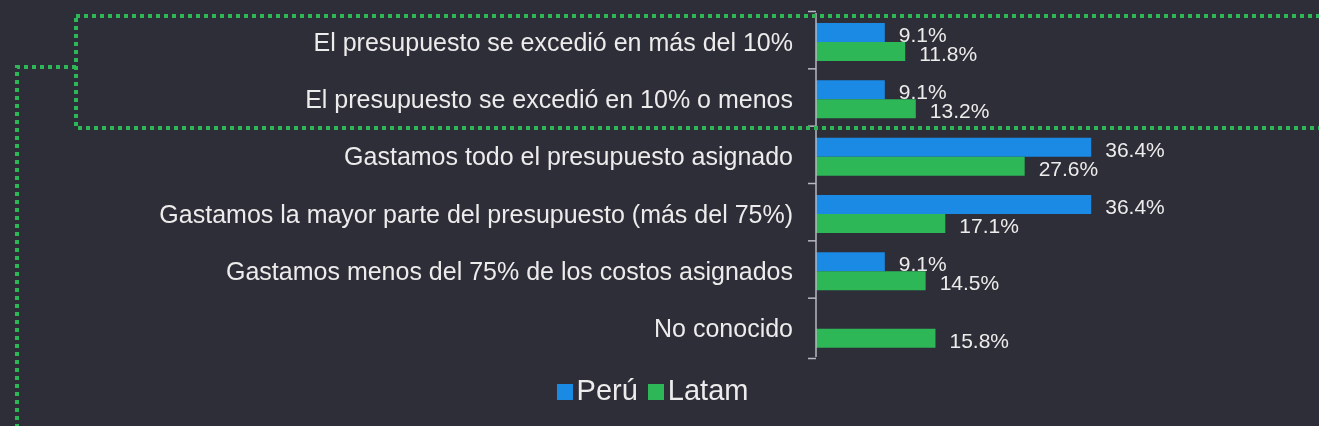  I want to click on data-label: 27.6%, so click(1068, 168).